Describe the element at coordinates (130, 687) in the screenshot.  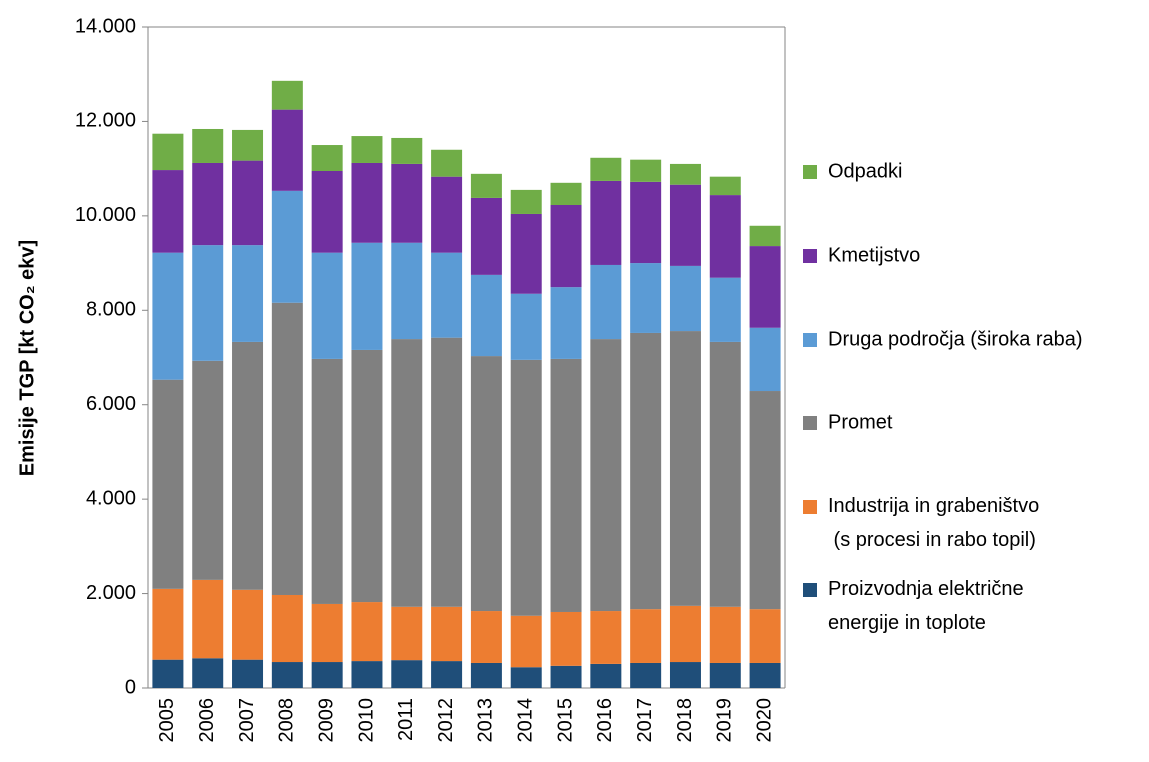
I see `y-tick-label: 0` at that location.